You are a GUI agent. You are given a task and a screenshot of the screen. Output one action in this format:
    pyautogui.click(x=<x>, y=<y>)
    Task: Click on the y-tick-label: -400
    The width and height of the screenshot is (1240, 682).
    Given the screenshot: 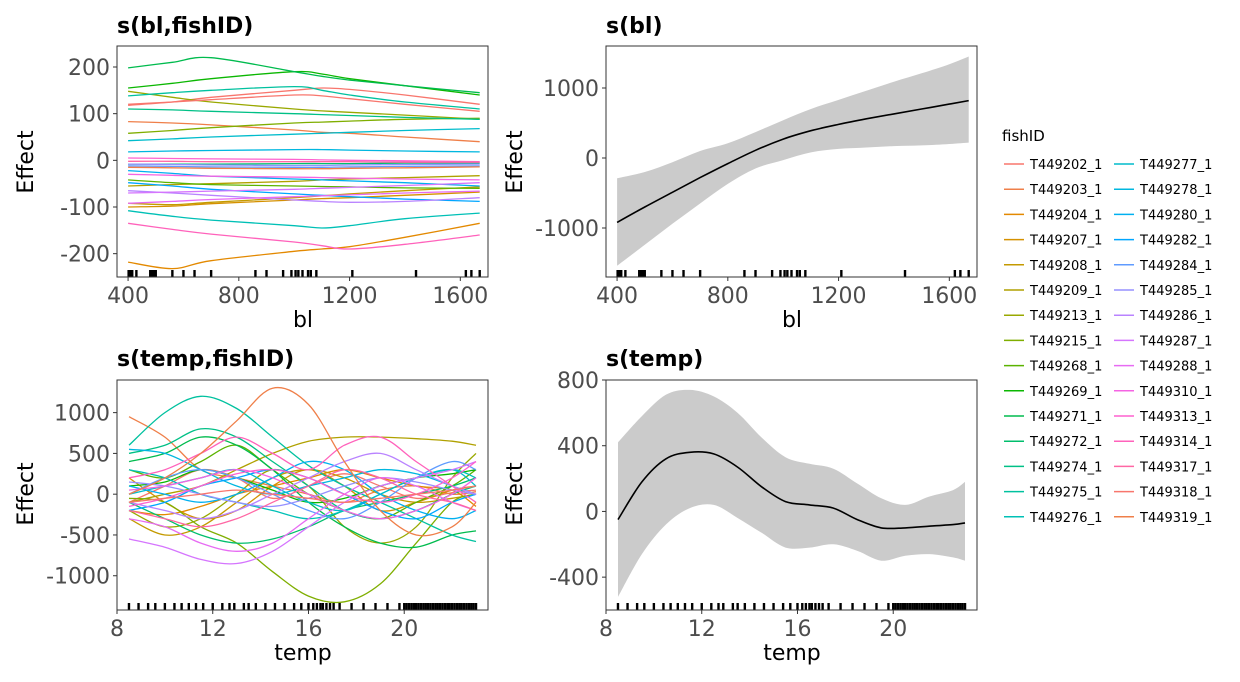 What is the action you would take?
    pyautogui.click(x=574, y=578)
    